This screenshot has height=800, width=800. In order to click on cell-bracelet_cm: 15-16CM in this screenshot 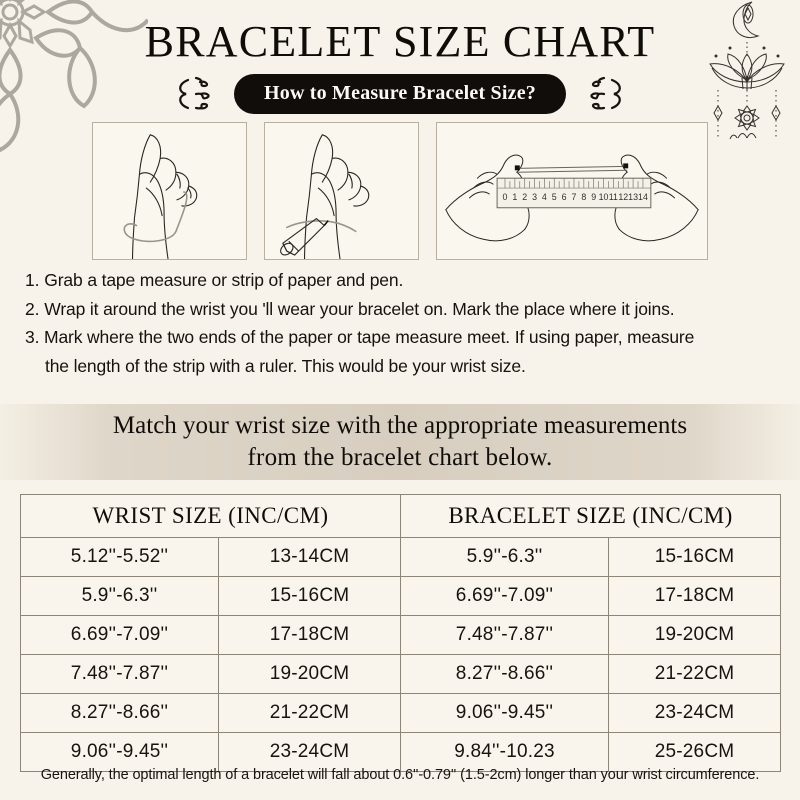, I will do `click(694, 557)`.